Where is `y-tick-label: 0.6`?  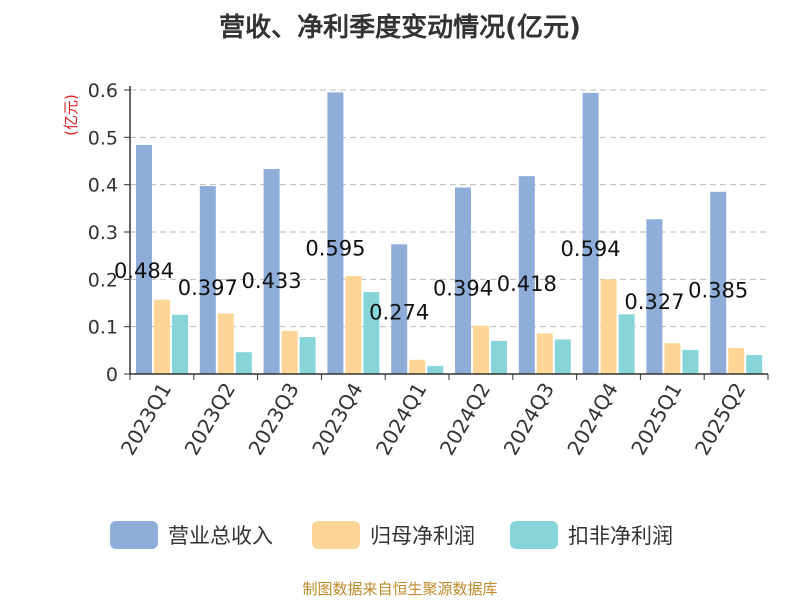
y-tick-label: 0.6 is located at coordinates (103, 91).